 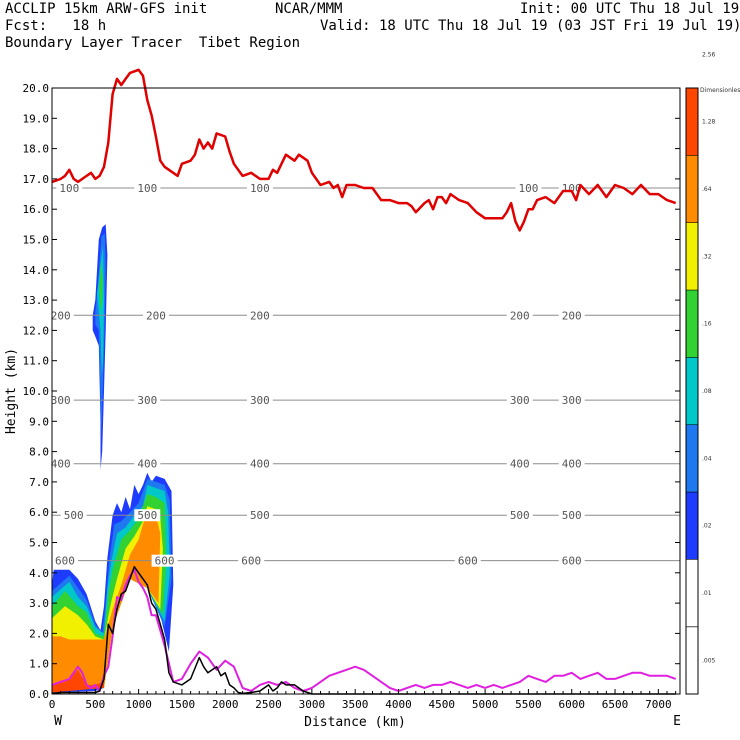 What do you see at coordinates (709, 54) in the screenshot?
I see `colorbar-level-label: 2.56` at bounding box center [709, 54].